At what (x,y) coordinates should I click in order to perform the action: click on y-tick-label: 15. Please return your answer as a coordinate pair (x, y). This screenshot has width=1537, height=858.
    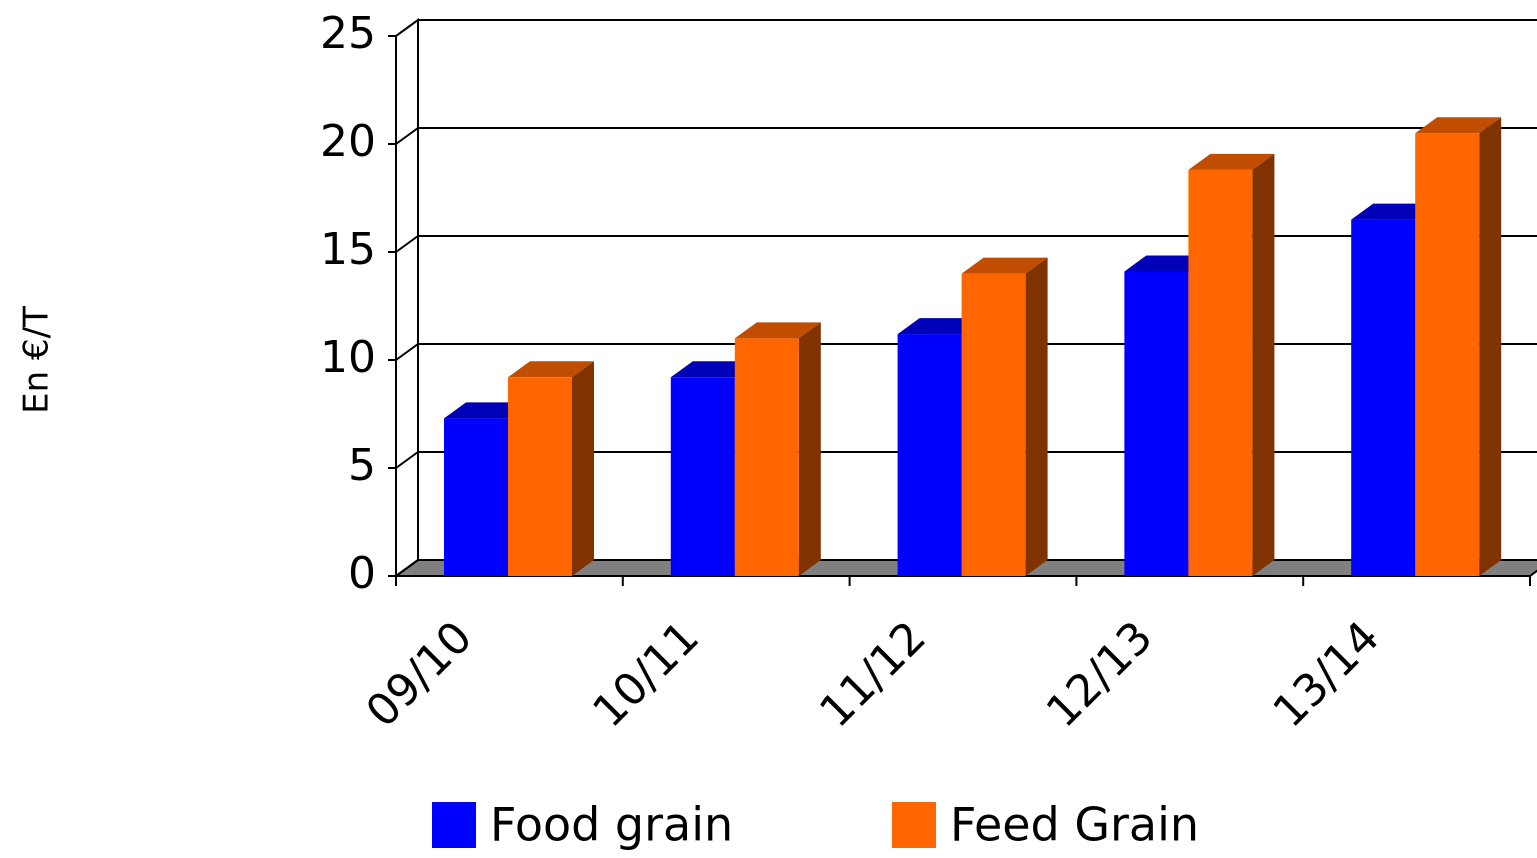
    Looking at the image, I should click on (348, 249).